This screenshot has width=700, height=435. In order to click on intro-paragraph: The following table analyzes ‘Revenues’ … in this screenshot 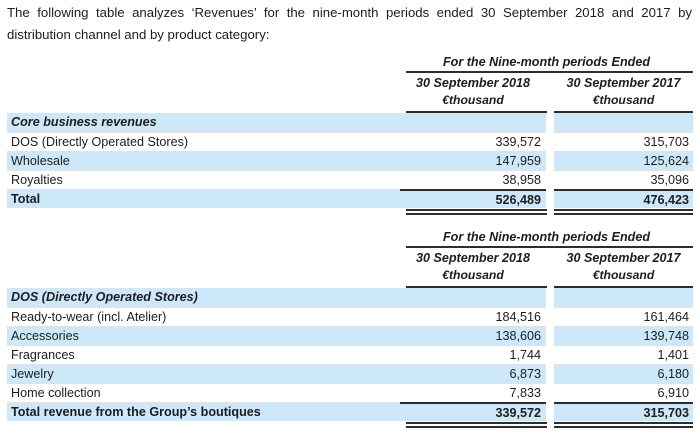, I will do `click(349, 23)`.